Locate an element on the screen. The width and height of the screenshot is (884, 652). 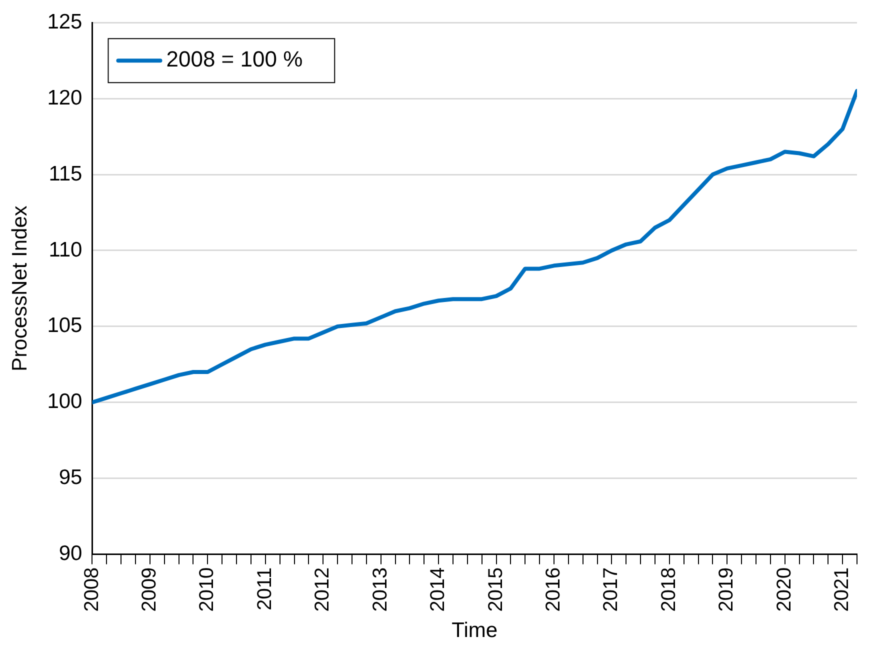
y-tick-label: 120 is located at coordinates (64, 98).